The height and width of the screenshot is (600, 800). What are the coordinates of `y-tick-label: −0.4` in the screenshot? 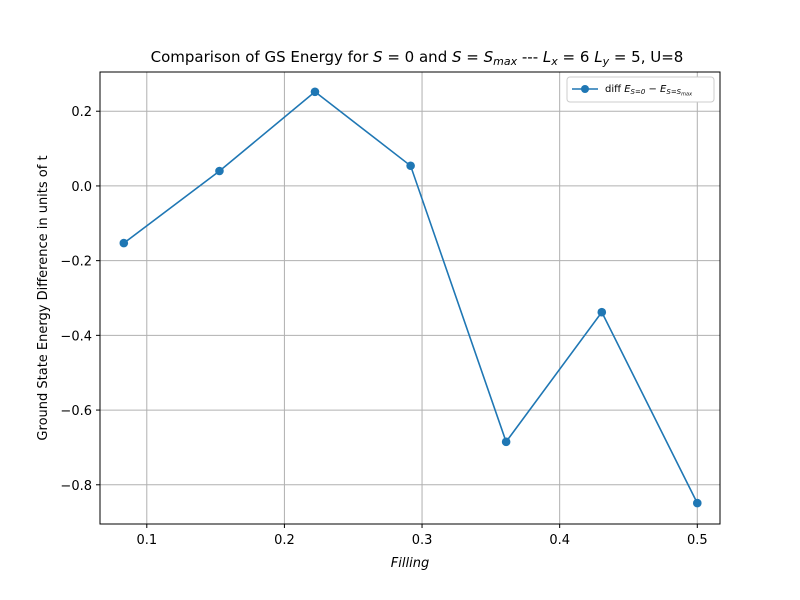 It's located at (76, 336).